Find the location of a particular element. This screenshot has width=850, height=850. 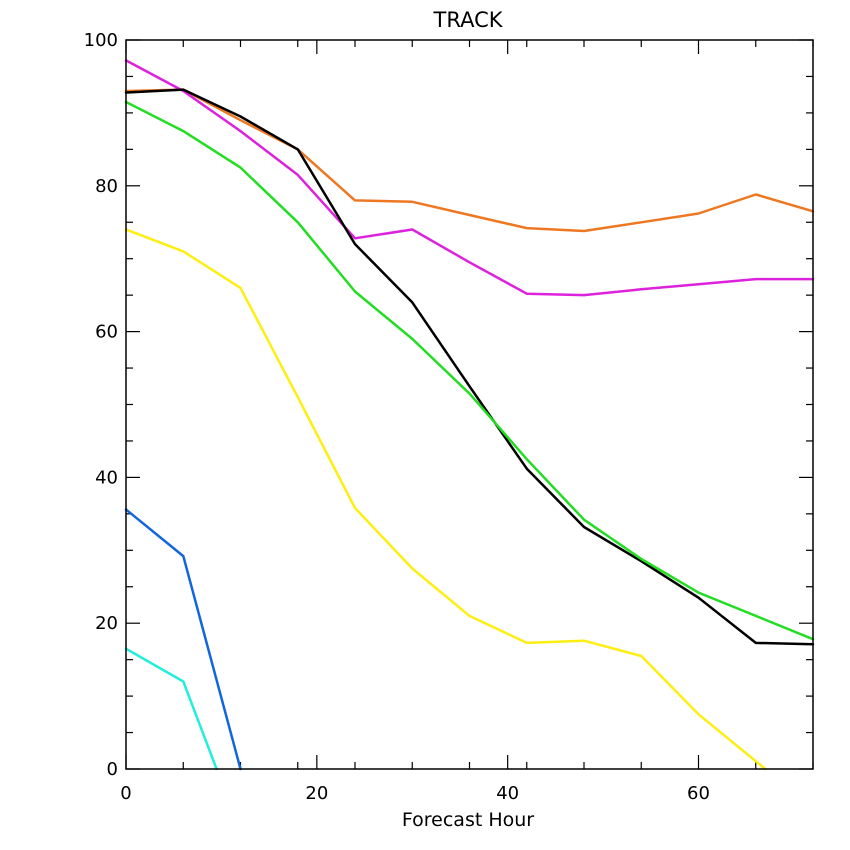

x-tick-labels: 0 20 40 60 is located at coordinates (415, 793).